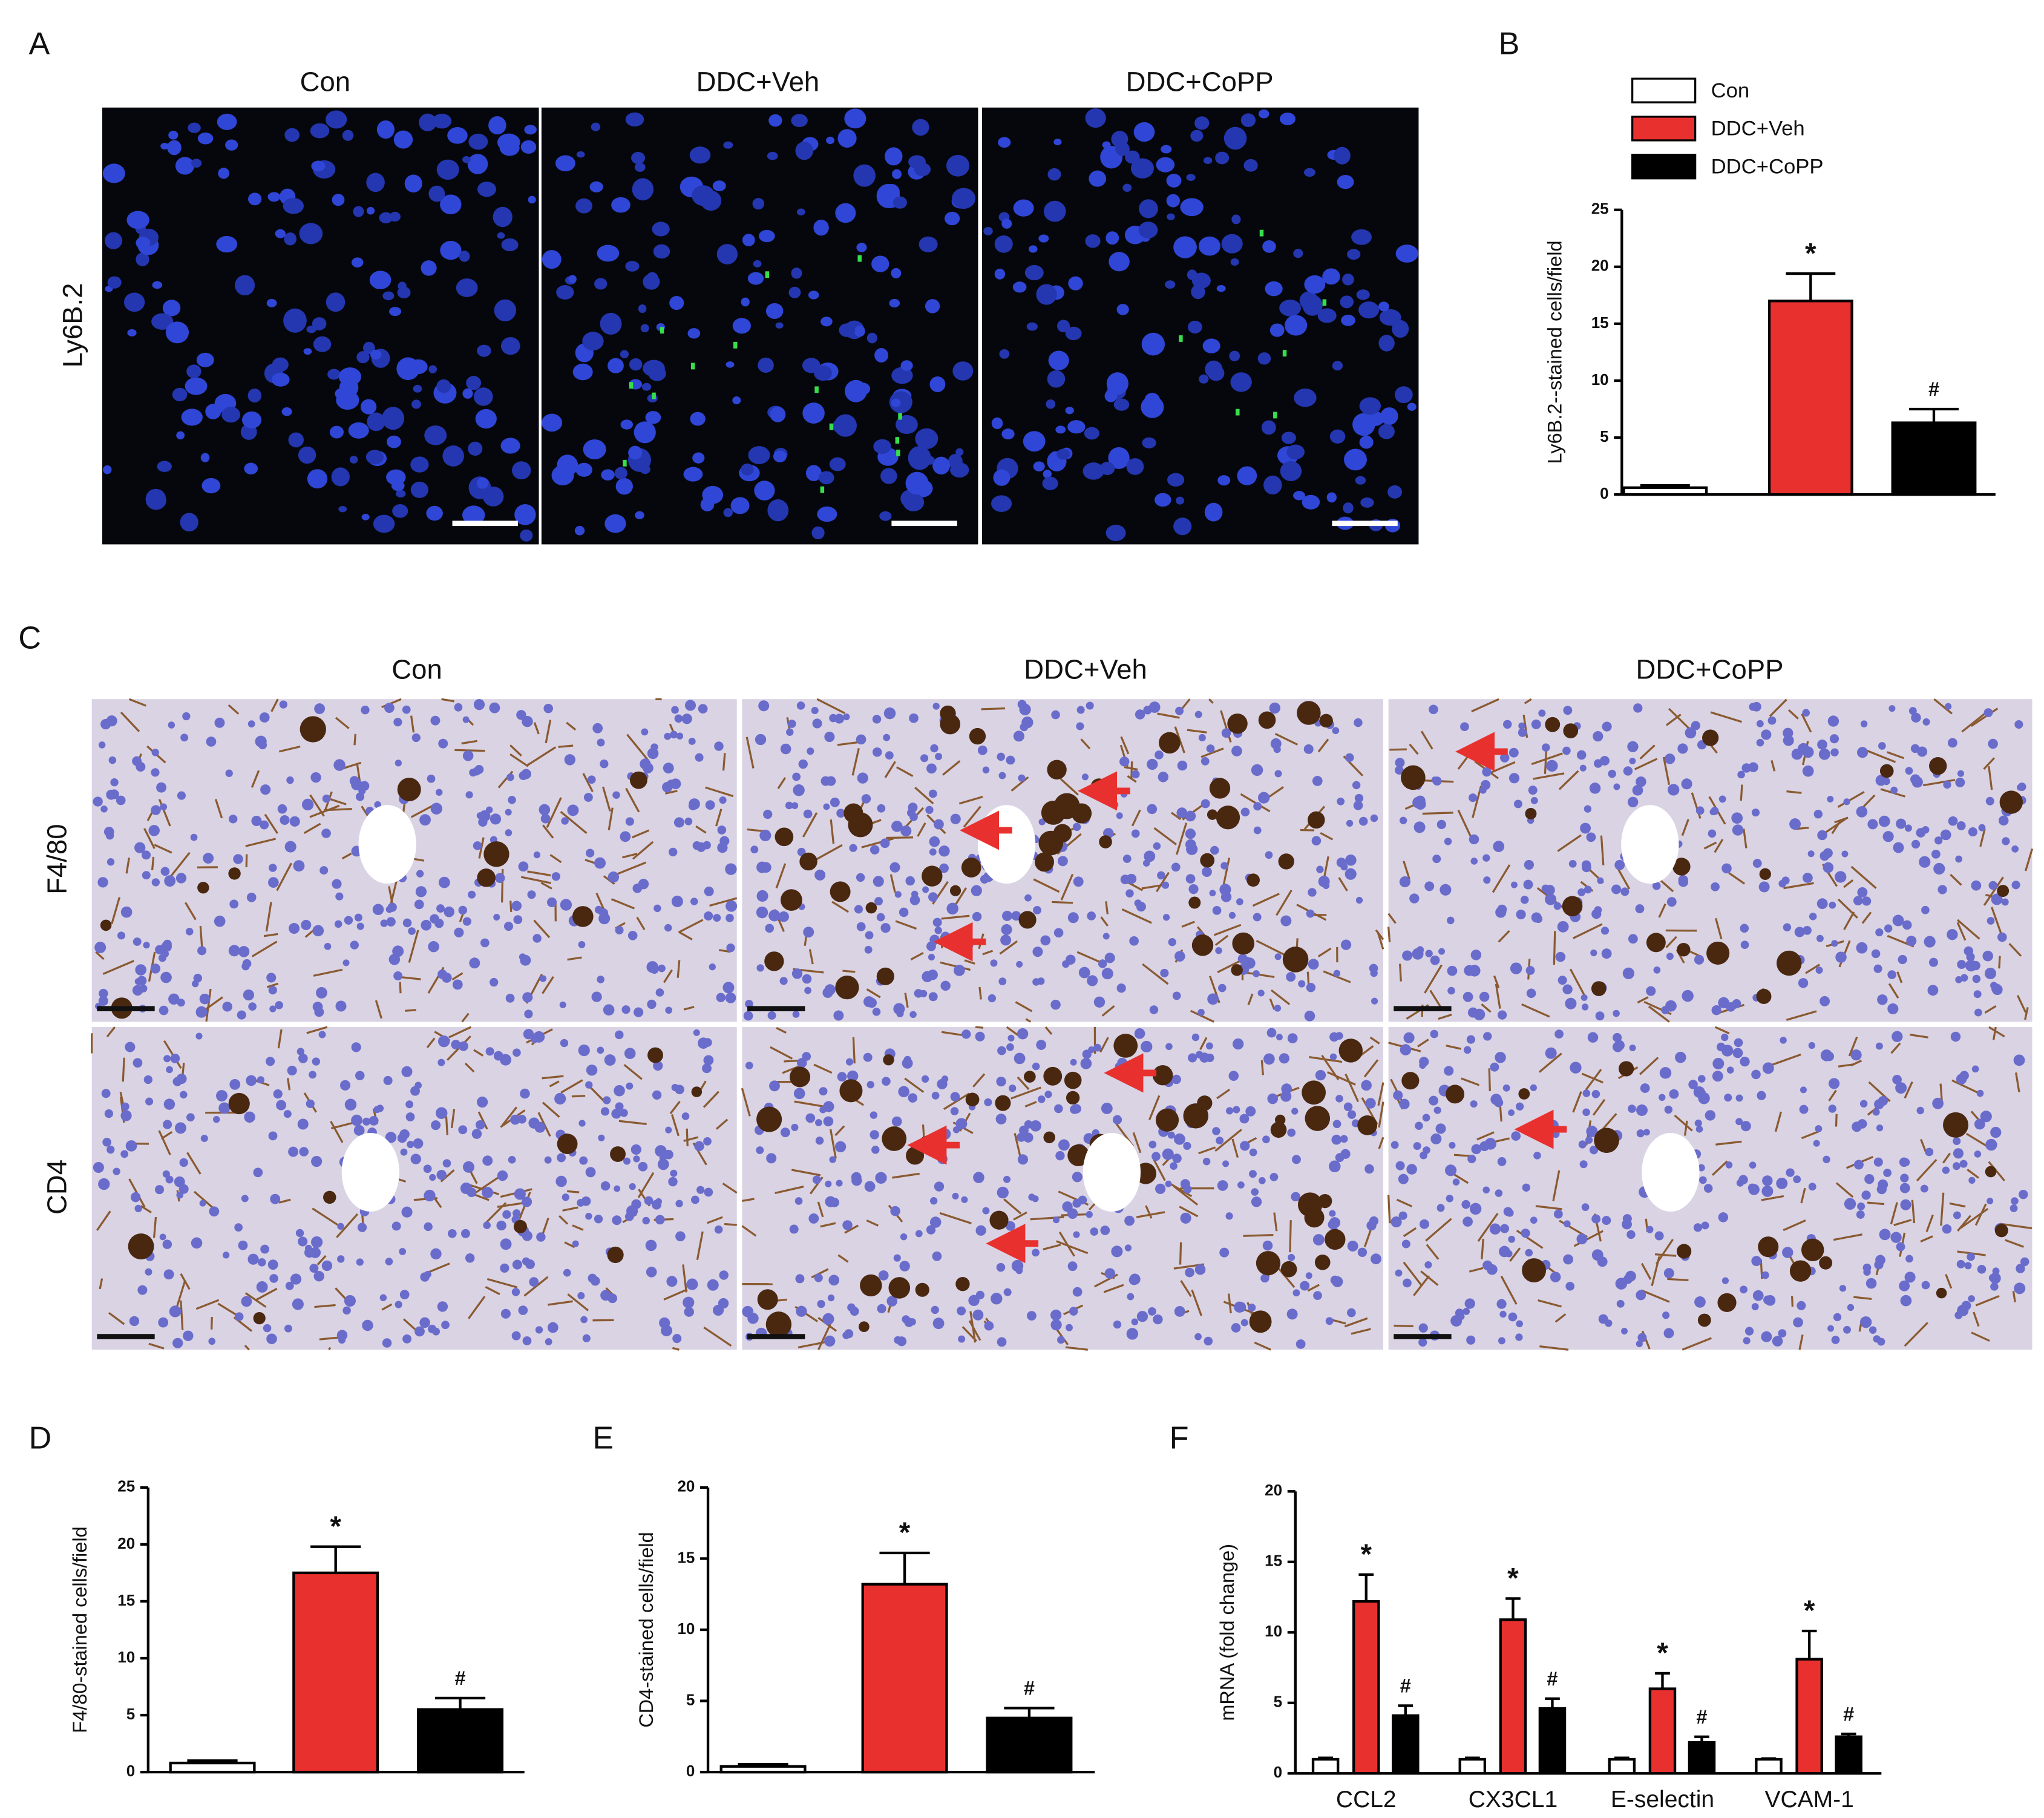 The height and width of the screenshot is (1818, 2044). I want to click on panel-label: A, so click(39, 44).